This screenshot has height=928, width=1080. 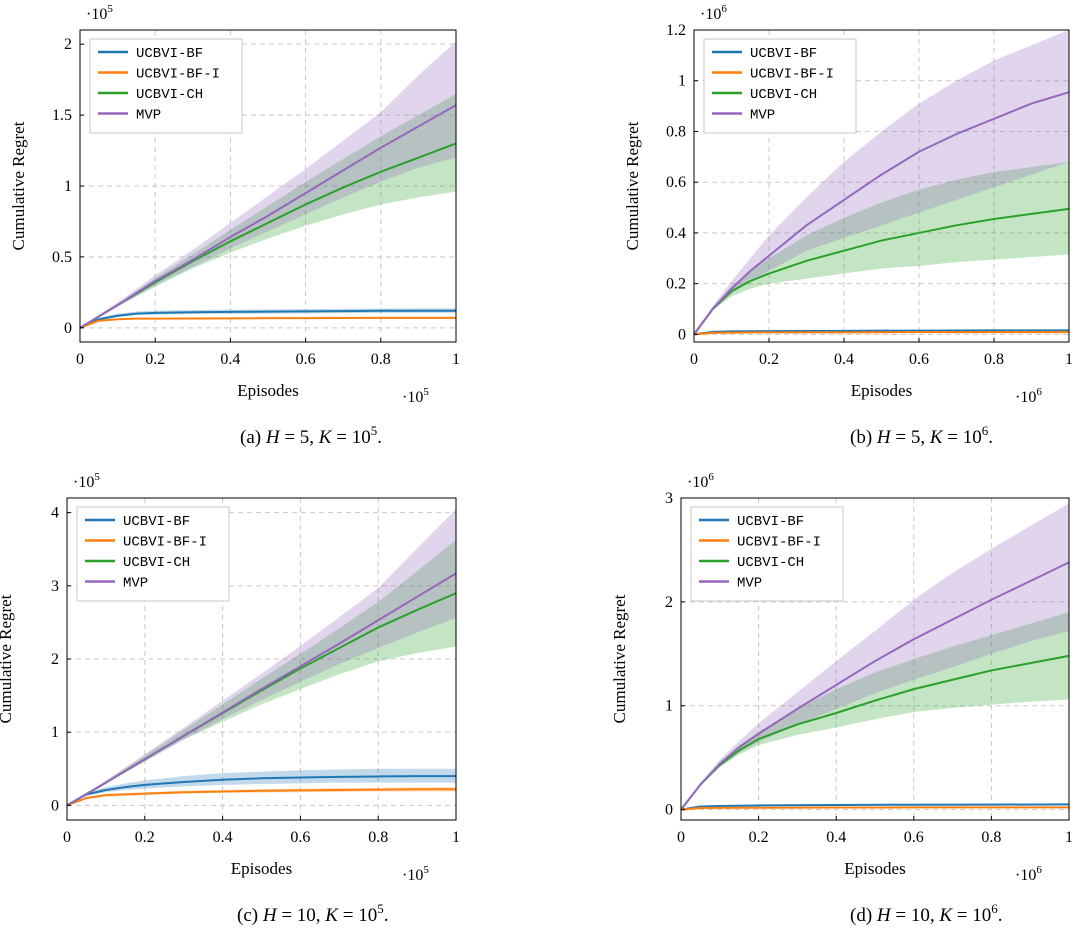 I want to click on y-axis: 0 1 2 3, so click(x=675, y=654).